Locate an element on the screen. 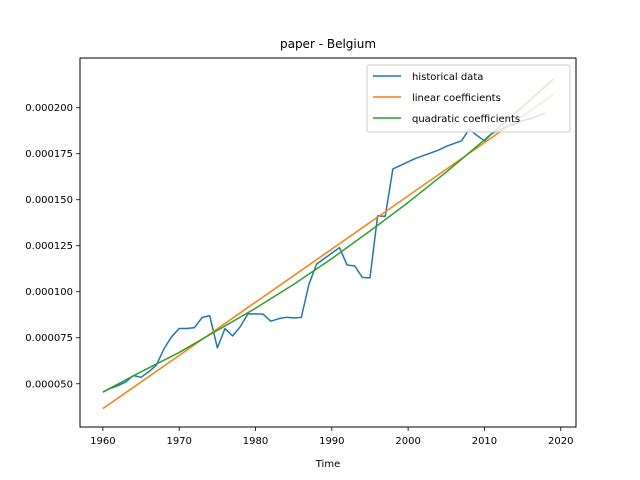  x-tick-label: 1980 is located at coordinates (255, 441).